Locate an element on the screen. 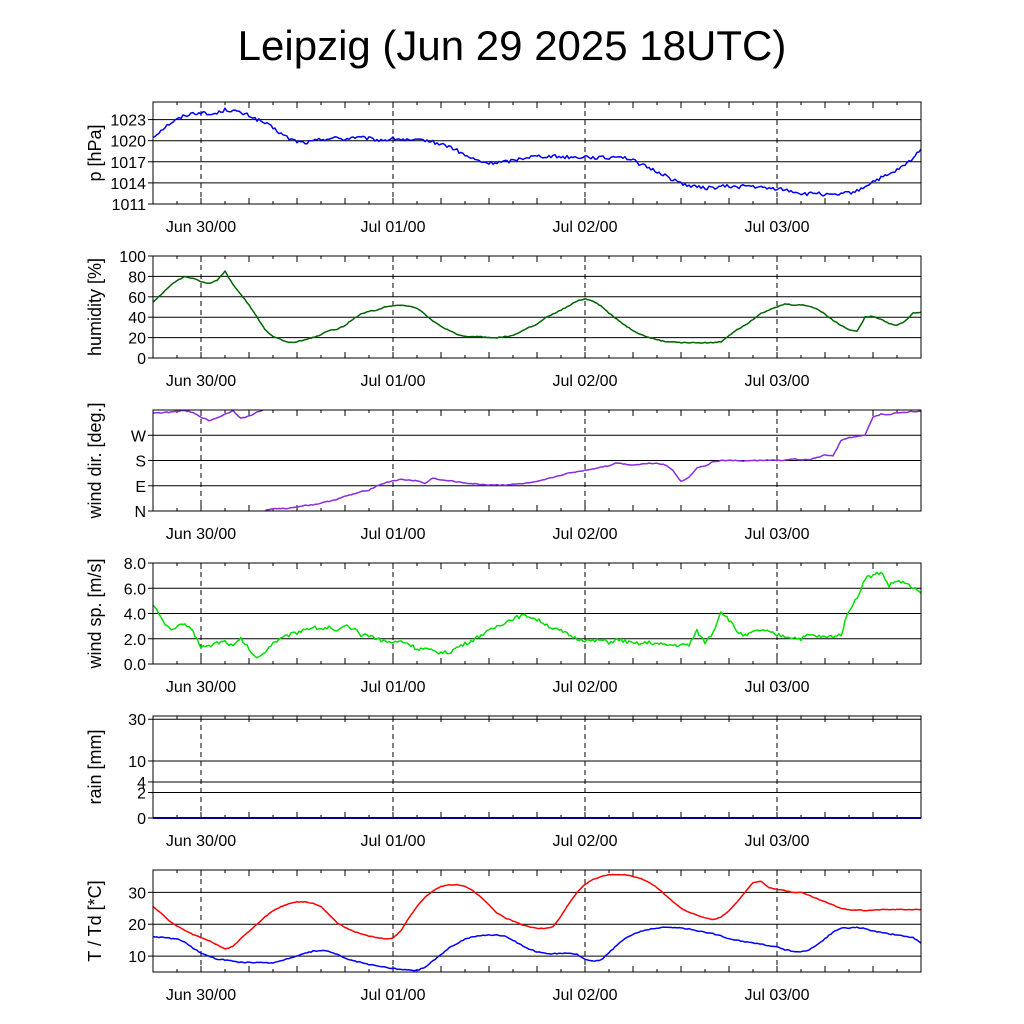 The width and height of the screenshot is (1024, 1024). y-axis-label: wind sp. [m/s] is located at coordinates (95, 613).